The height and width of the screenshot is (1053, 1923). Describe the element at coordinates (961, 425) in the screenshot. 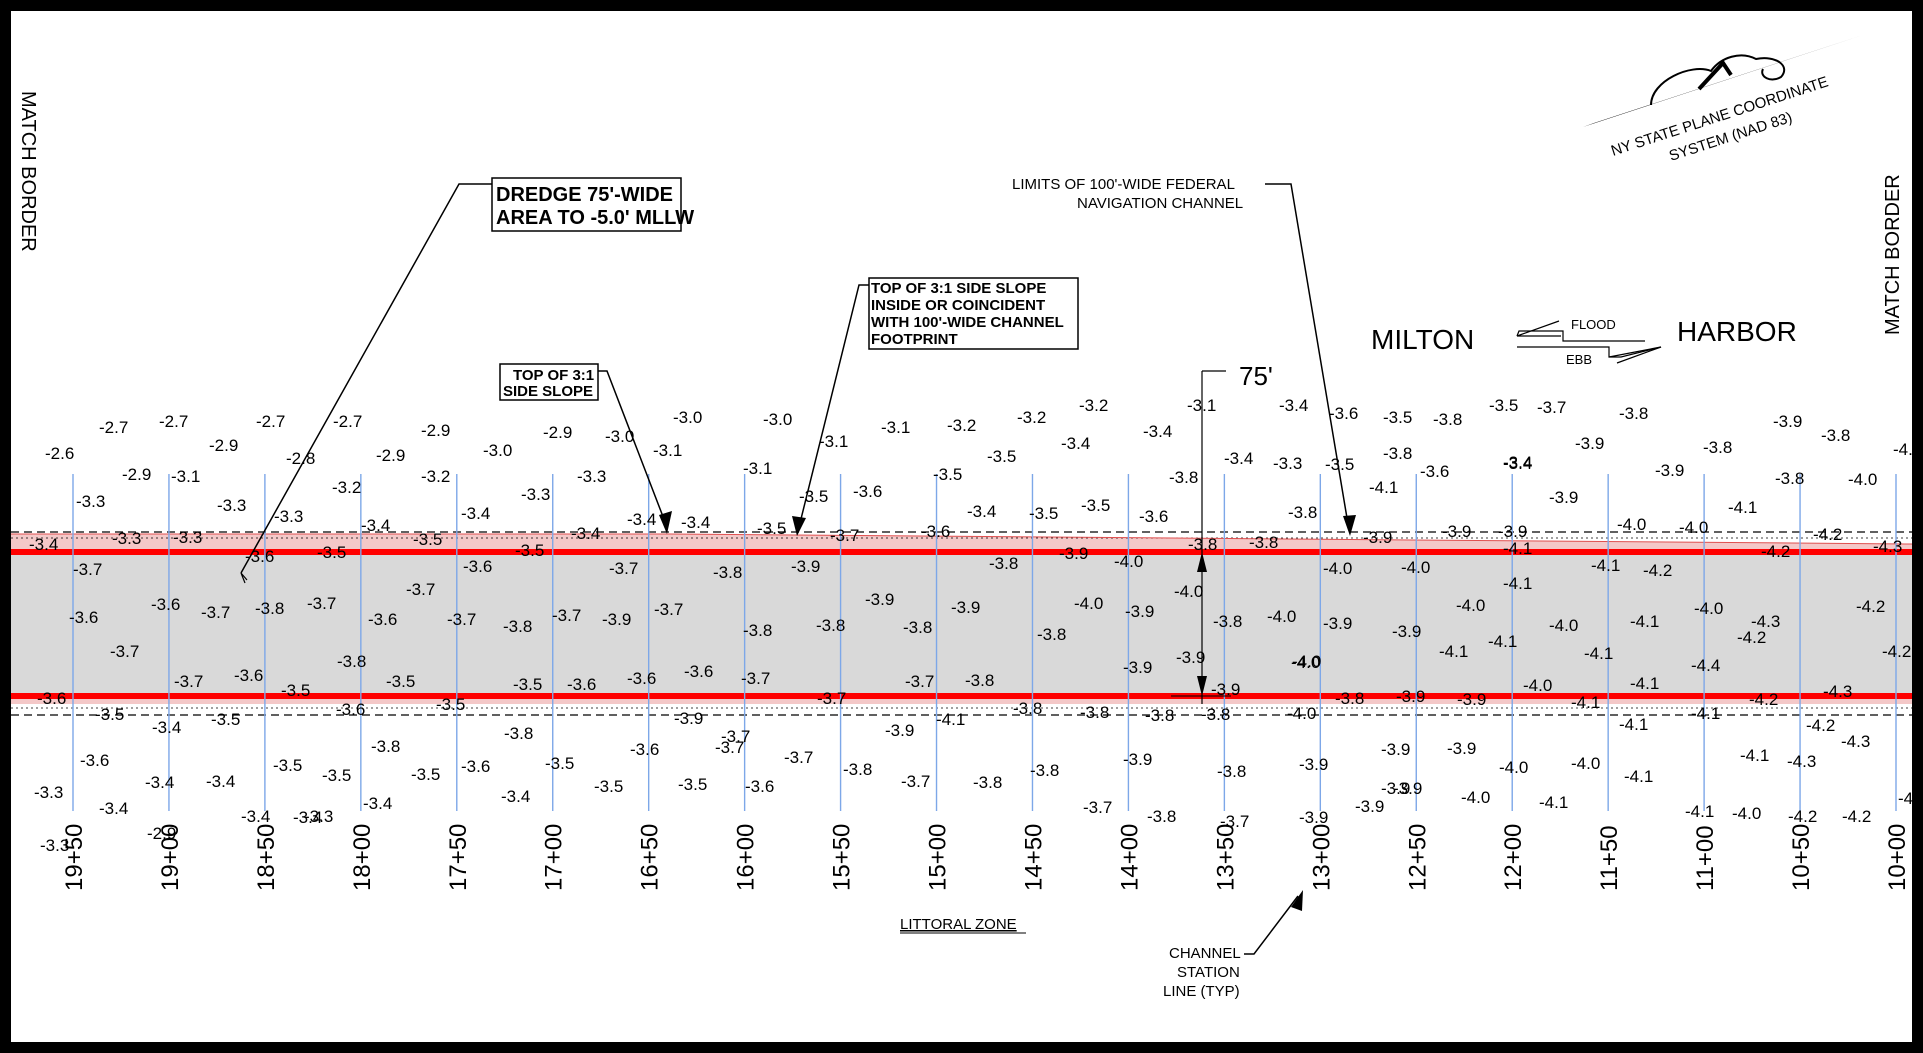

I see `sounding-value: -3.2` at that location.